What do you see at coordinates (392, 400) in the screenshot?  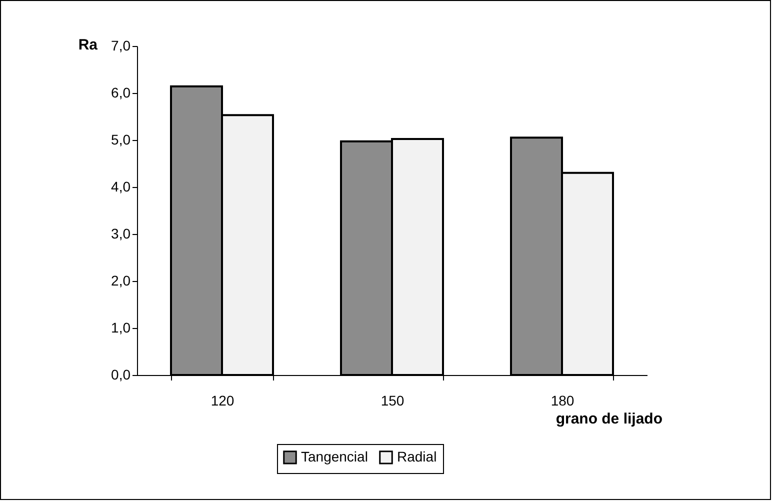 I see `x-tick-label: 150` at bounding box center [392, 400].